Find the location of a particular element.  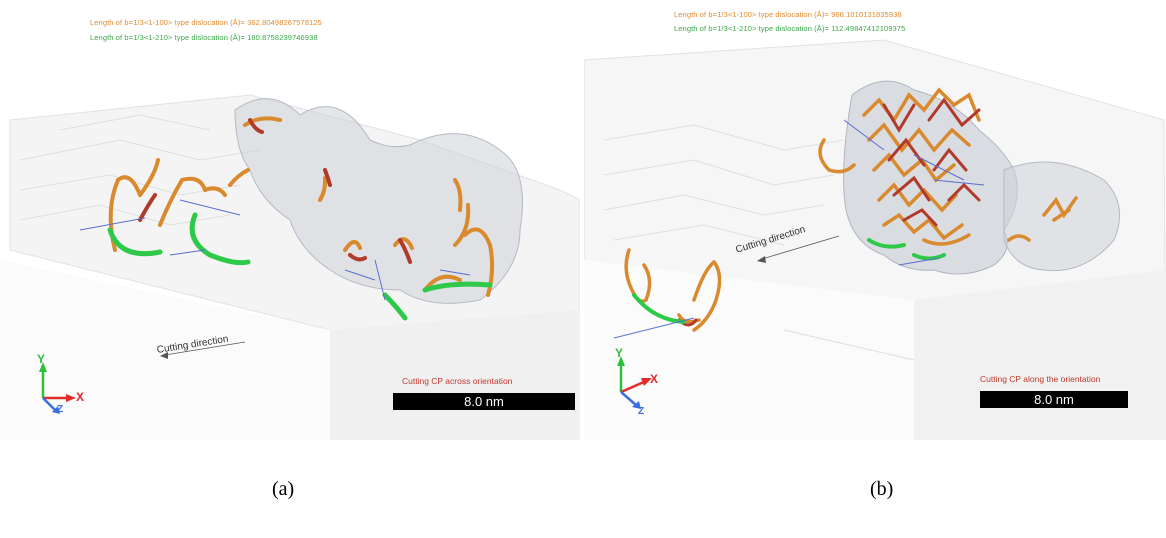

axis-y-a: Y is located at coordinates (41, 359).